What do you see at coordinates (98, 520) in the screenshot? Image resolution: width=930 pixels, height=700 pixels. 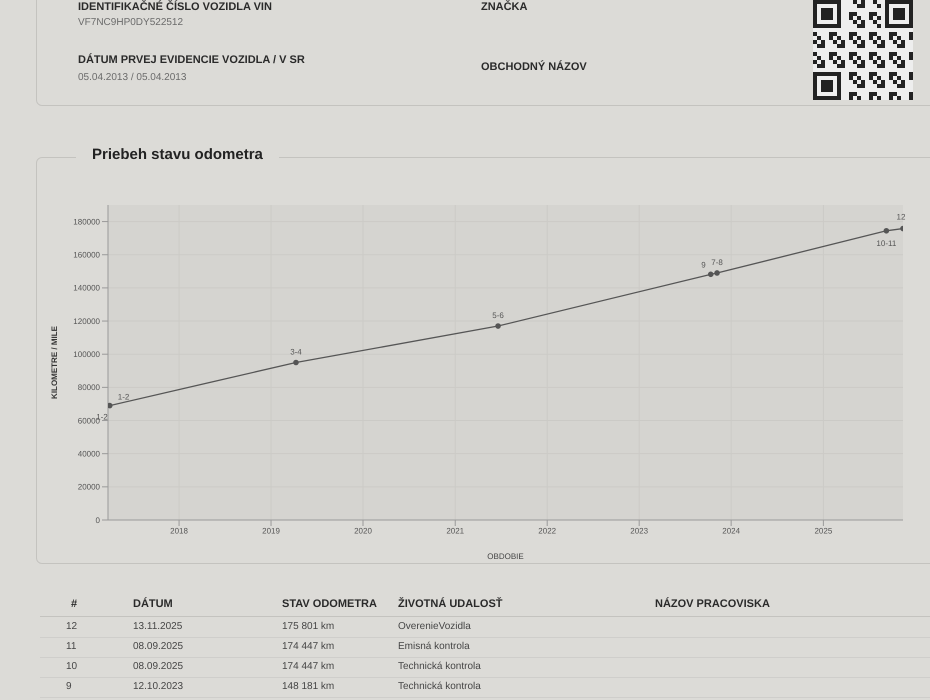 I see `y-tick-label: 0` at bounding box center [98, 520].